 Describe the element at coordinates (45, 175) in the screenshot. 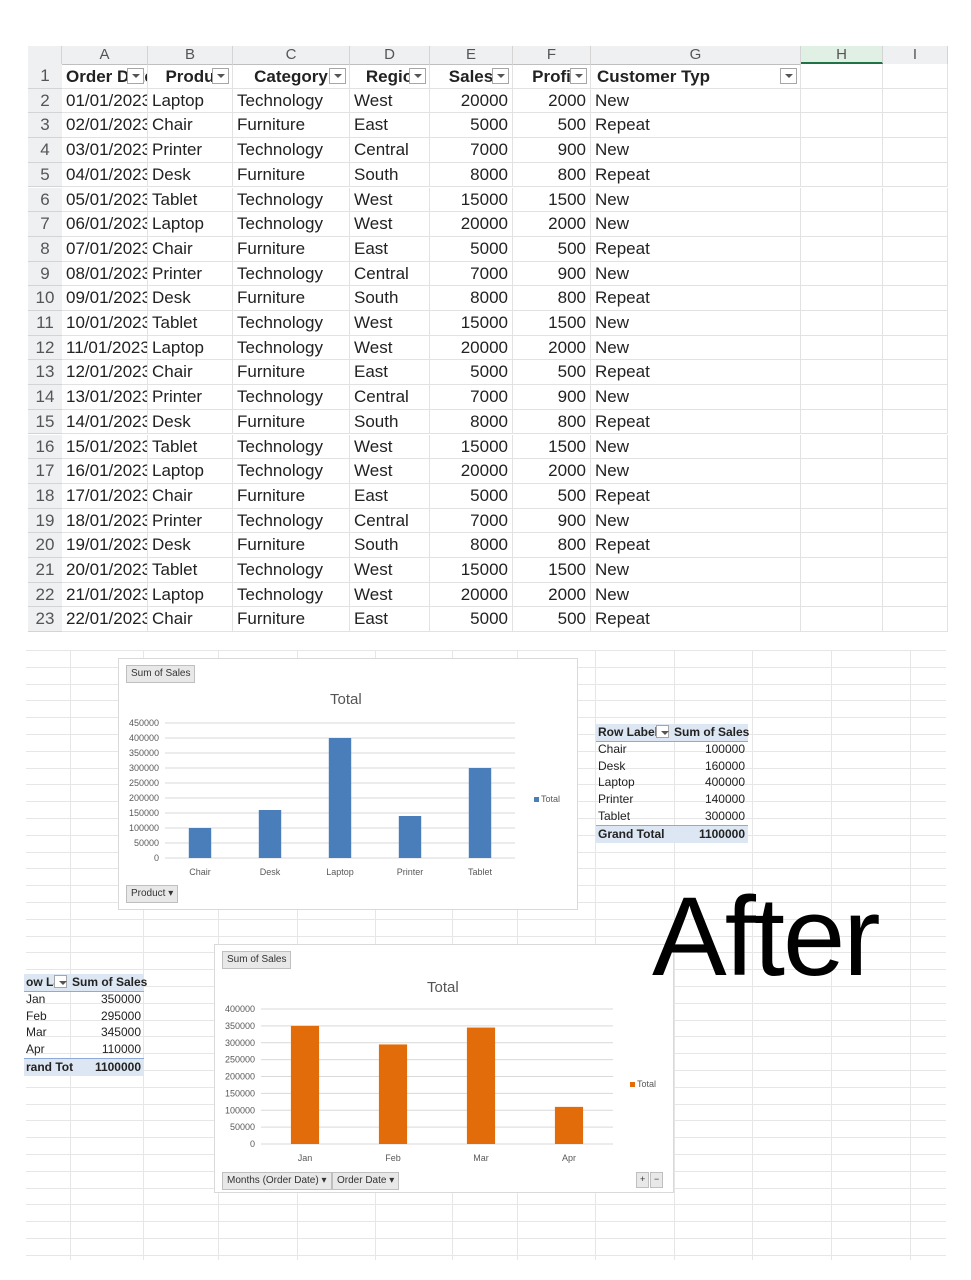

I see `row-header: 5` at that location.